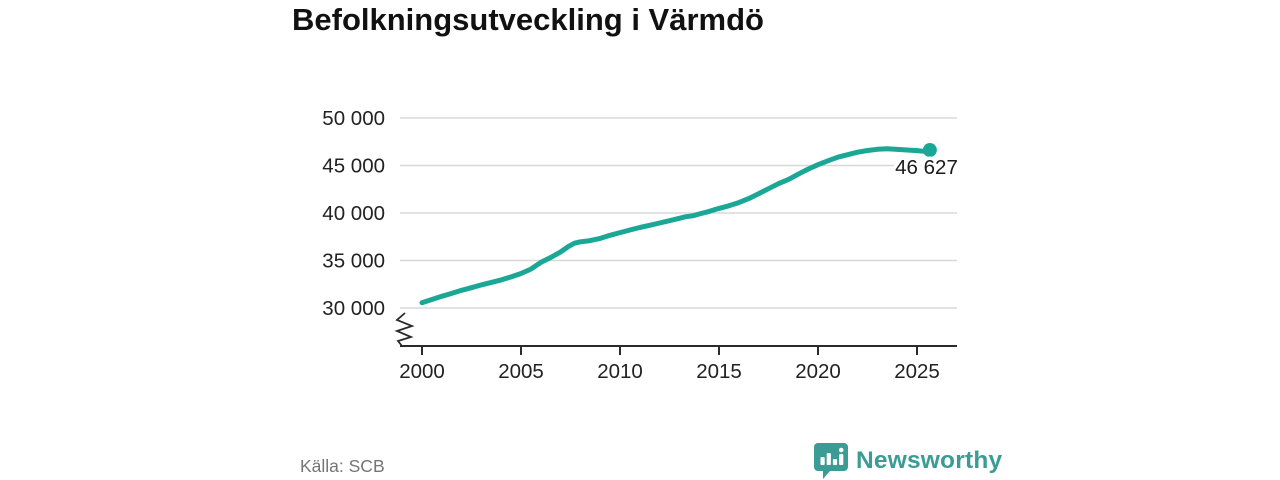 The height and width of the screenshot is (480, 1280). What do you see at coordinates (676, 226) in the screenshot?
I see `population-line-series` at bounding box center [676, 226].